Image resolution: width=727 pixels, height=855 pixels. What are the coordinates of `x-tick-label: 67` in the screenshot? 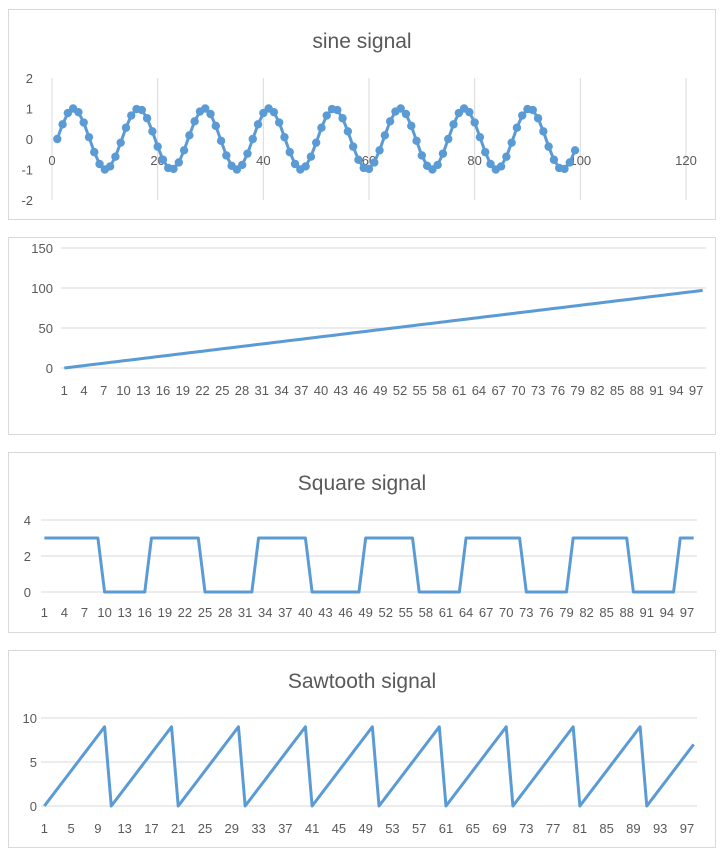 It's located at (486, 612).